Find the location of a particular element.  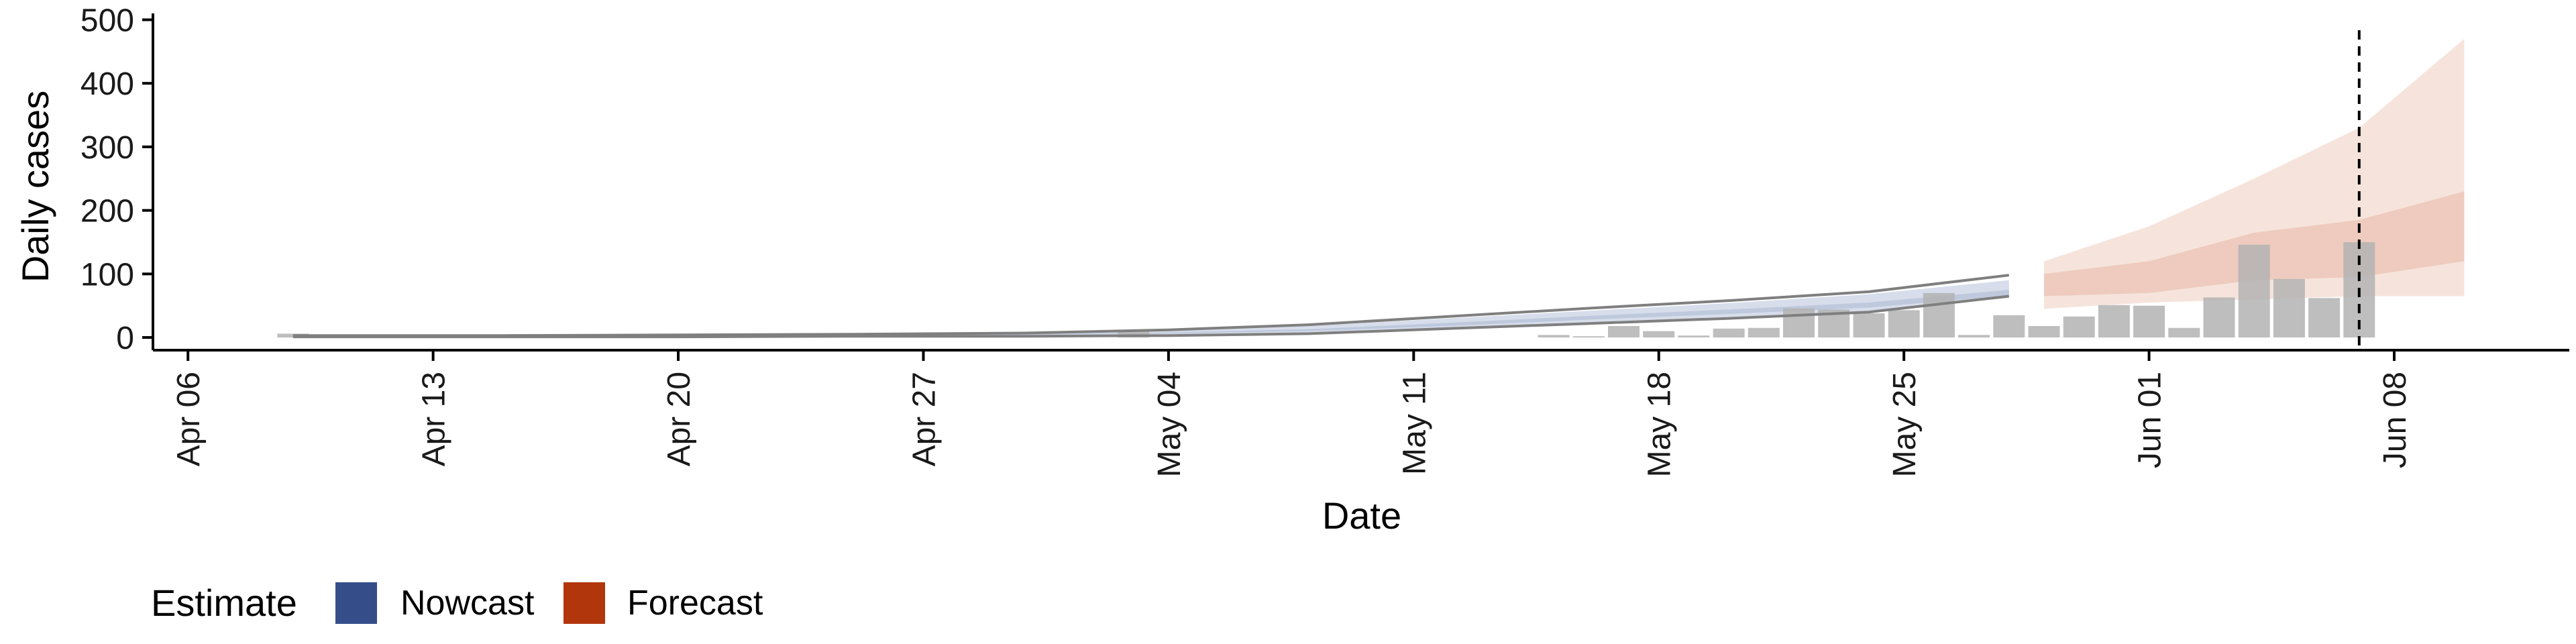

y-tick-label-400: 400 is located at coordinates (107, 84).